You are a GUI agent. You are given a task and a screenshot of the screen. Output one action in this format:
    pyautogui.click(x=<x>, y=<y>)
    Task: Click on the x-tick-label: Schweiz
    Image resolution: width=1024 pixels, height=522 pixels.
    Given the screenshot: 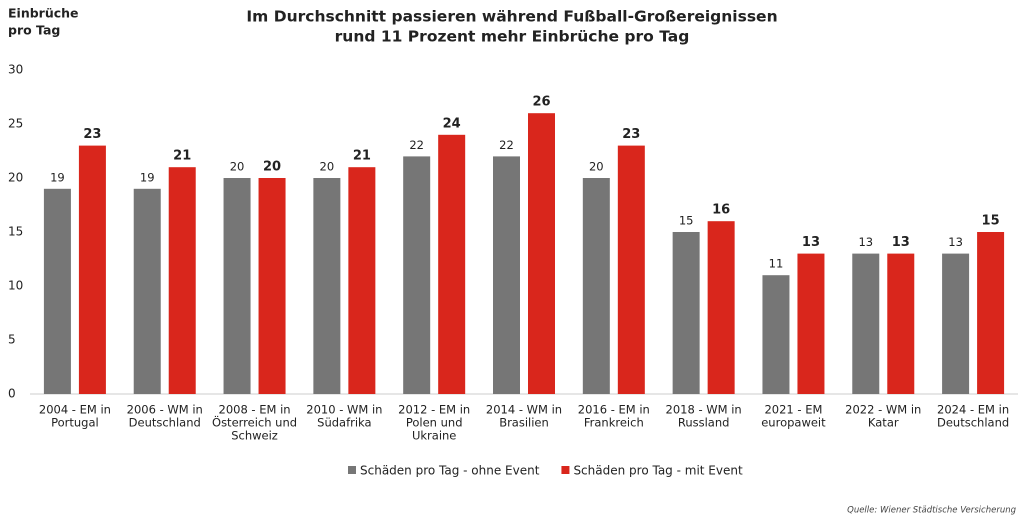 What is the action you would take?
    pyautogui.click(x=254, y=436)
    